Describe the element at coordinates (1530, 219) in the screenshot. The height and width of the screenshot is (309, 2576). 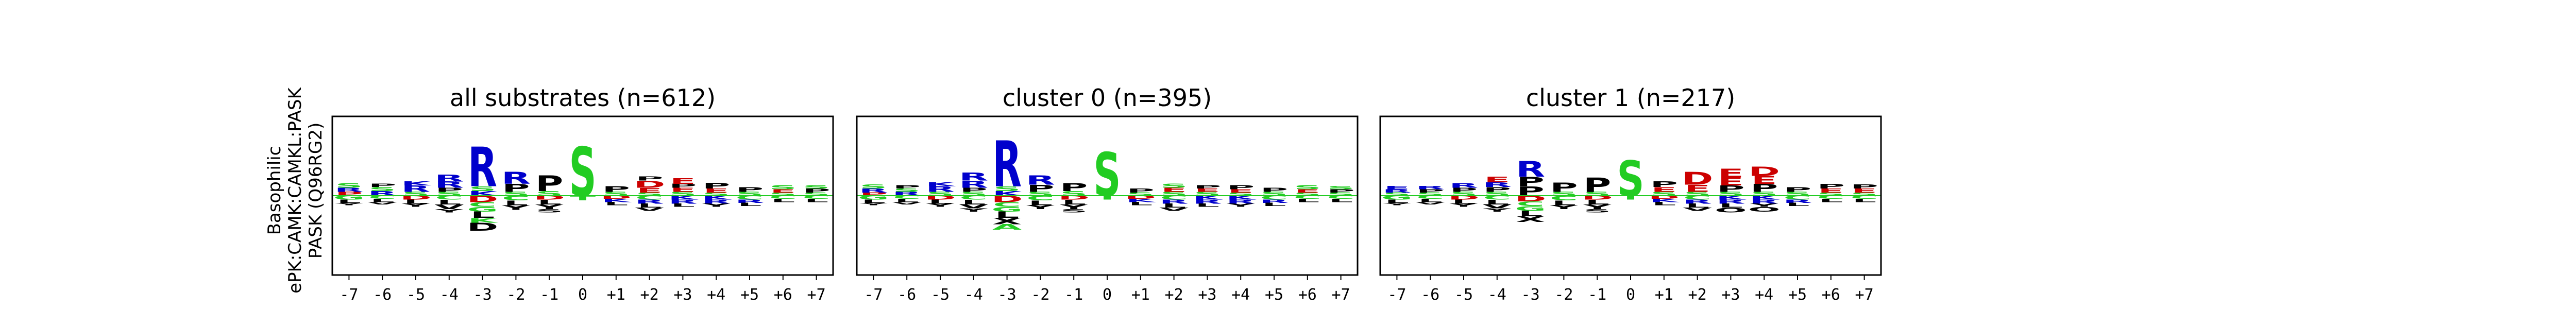
I see `logo-letter: X` at that location.